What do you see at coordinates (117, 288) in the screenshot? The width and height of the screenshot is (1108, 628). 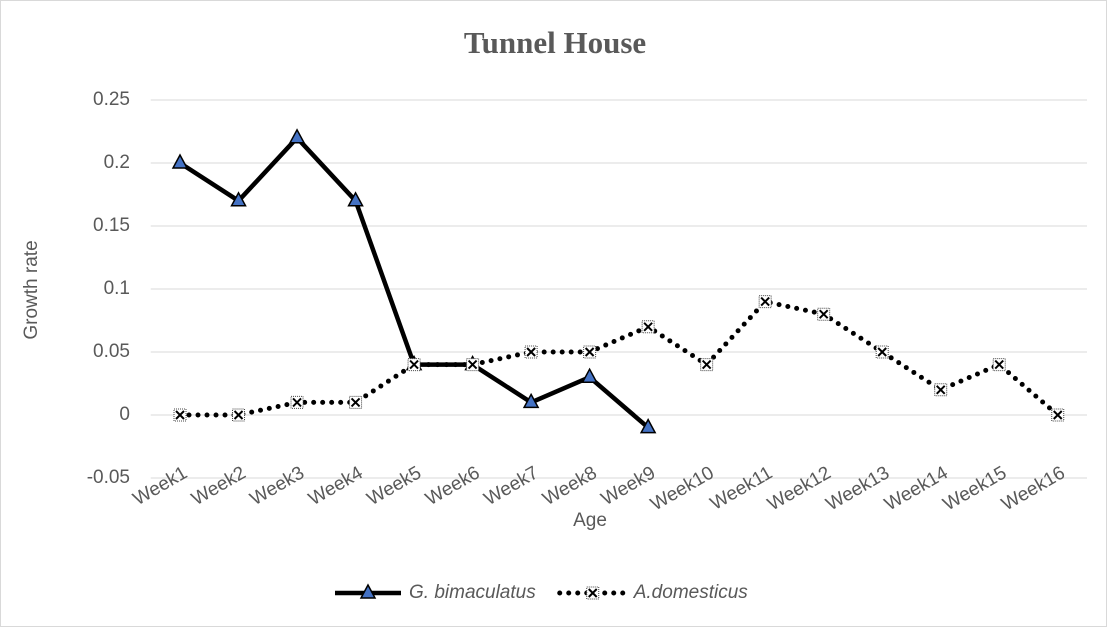 I see `y-tick-label: 0.1` at bounding box center [117, 288].